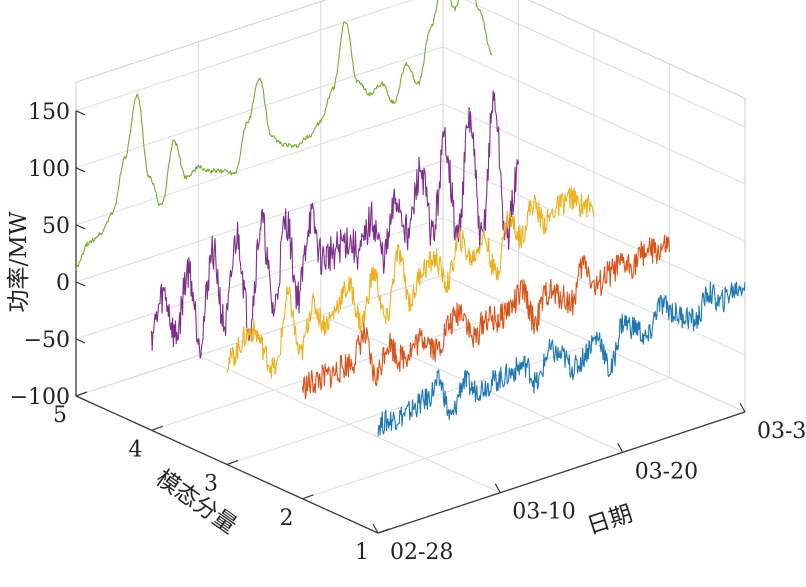  I want to click on x-tick-label: 03-10, so click(543, 512).